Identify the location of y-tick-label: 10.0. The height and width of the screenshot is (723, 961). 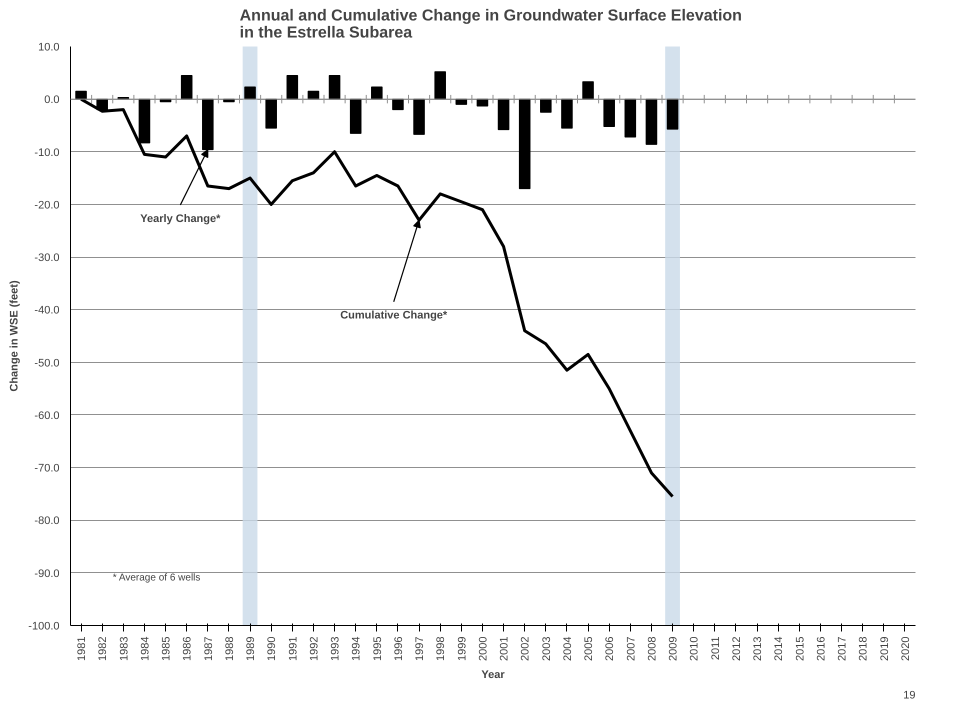
(49, 48).